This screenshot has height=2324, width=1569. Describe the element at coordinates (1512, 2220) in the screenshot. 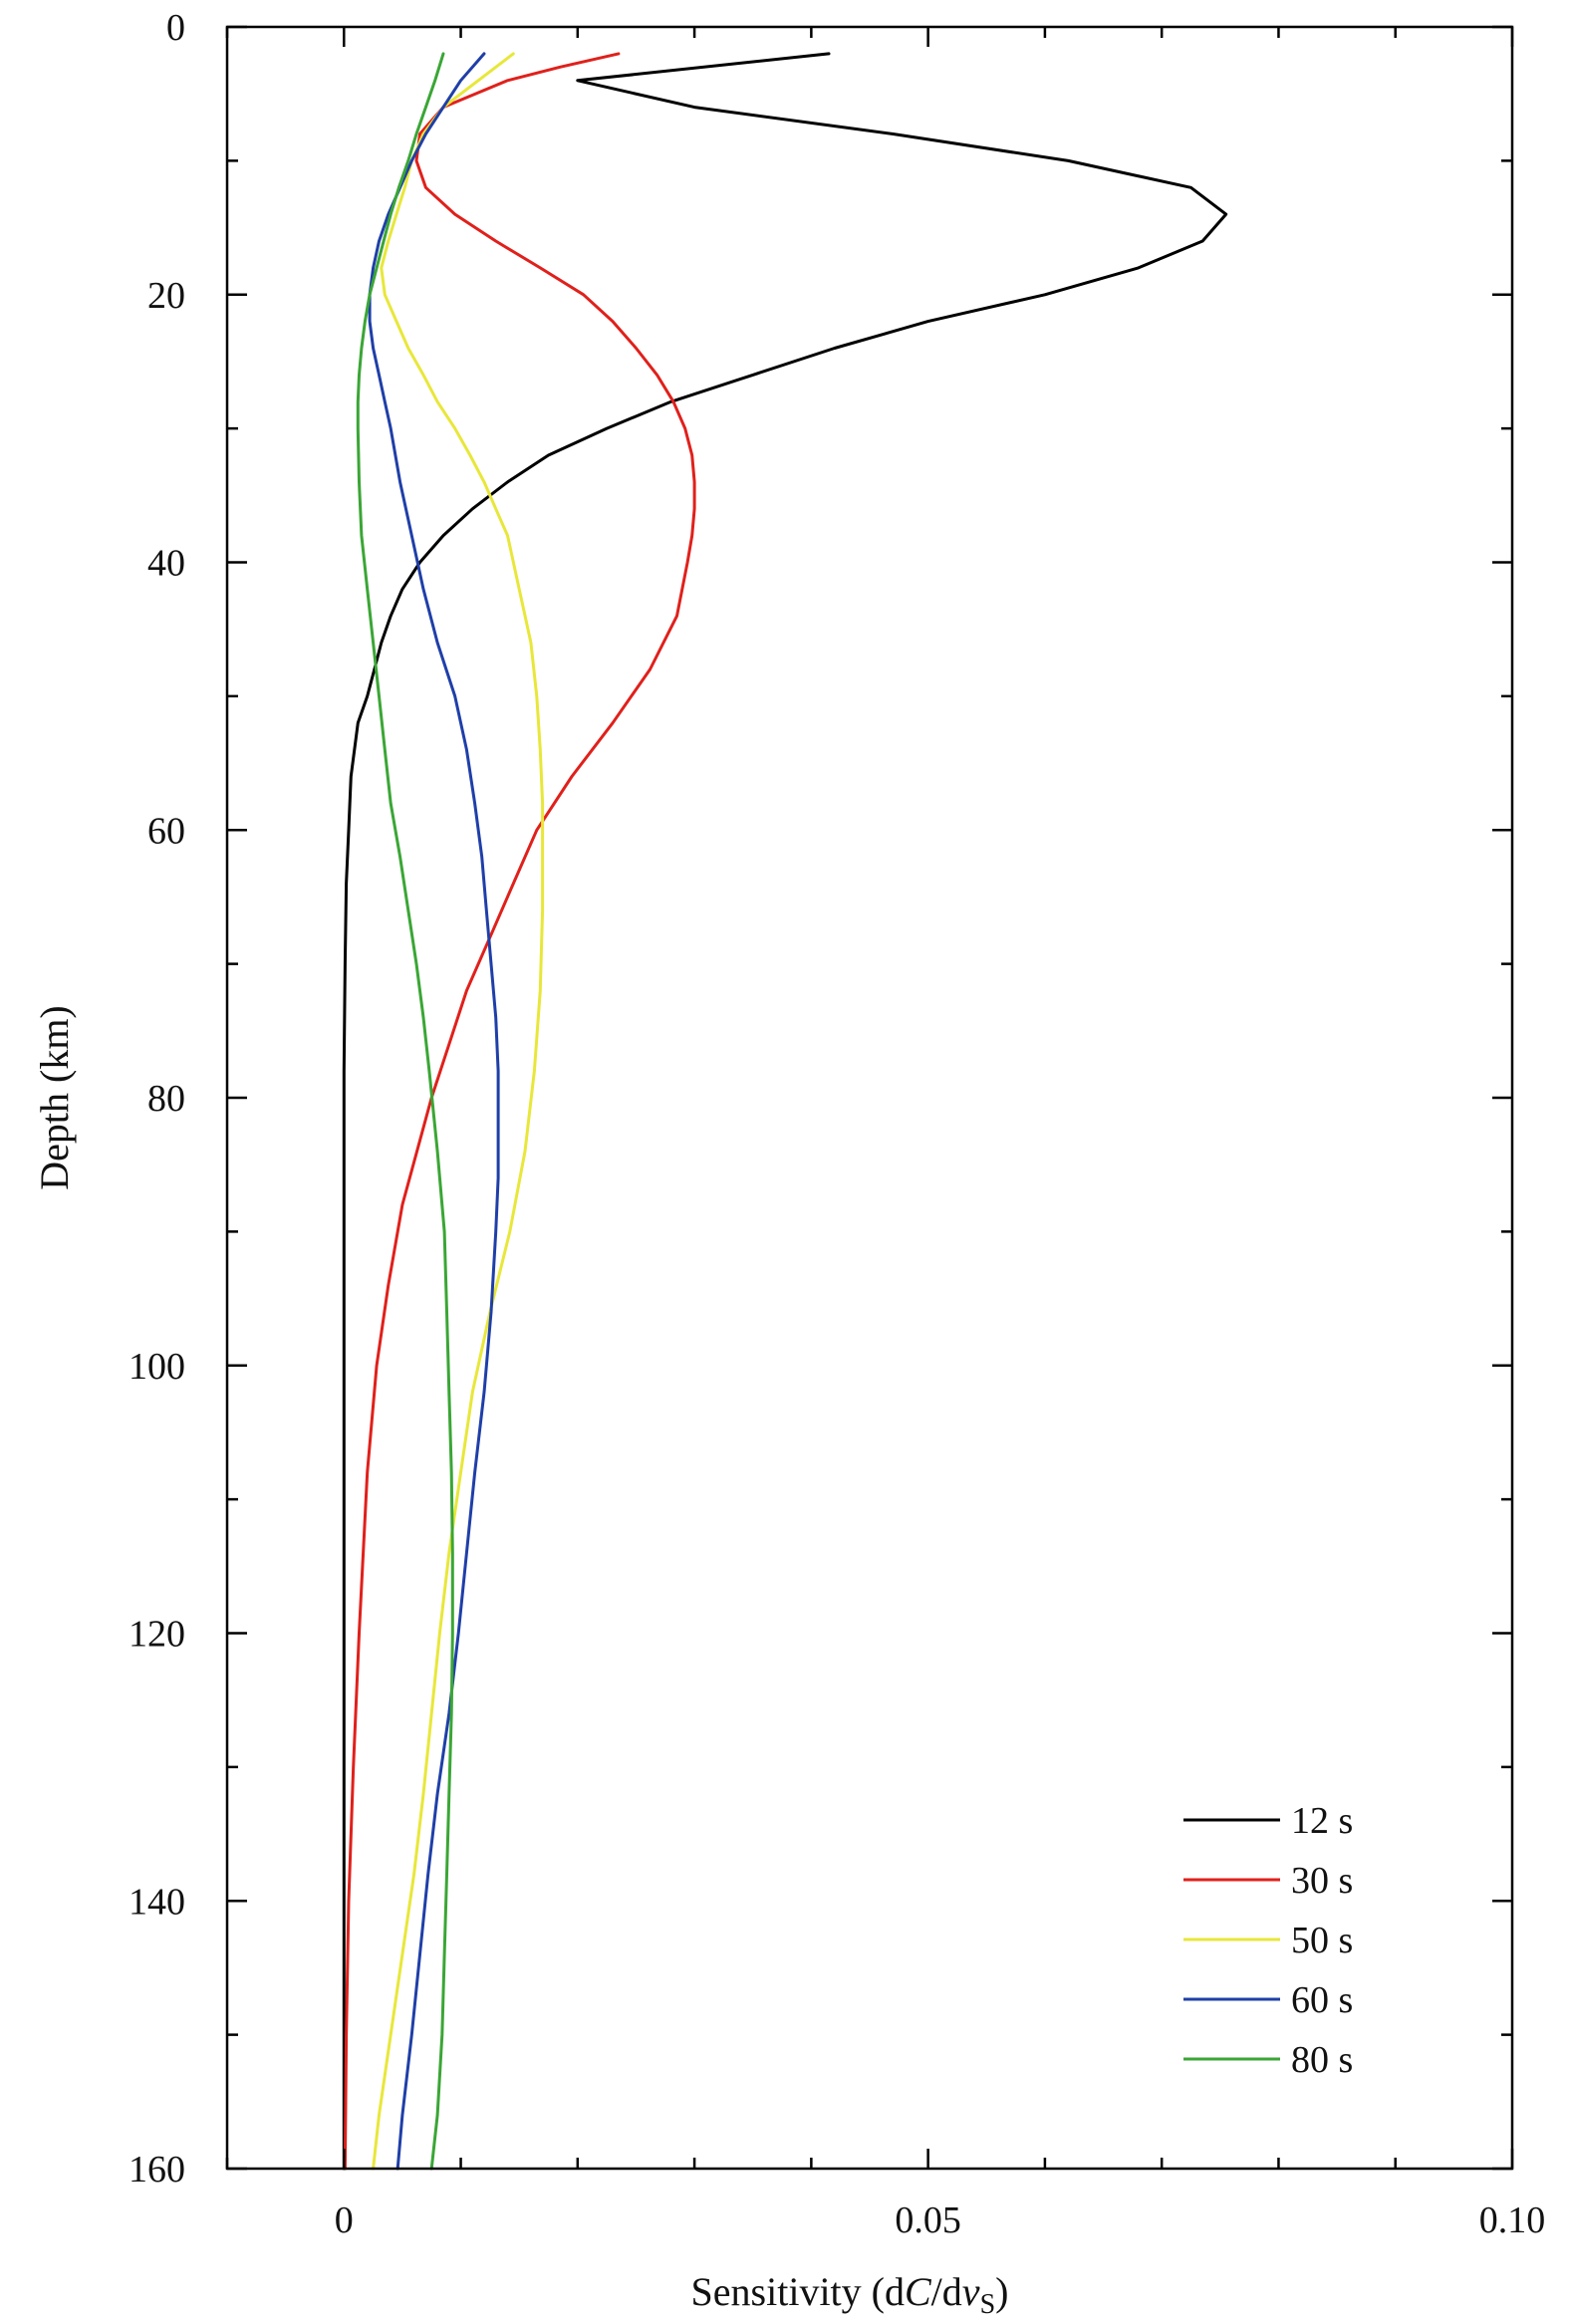

I see `x-tick-label: 0.10` at that location.